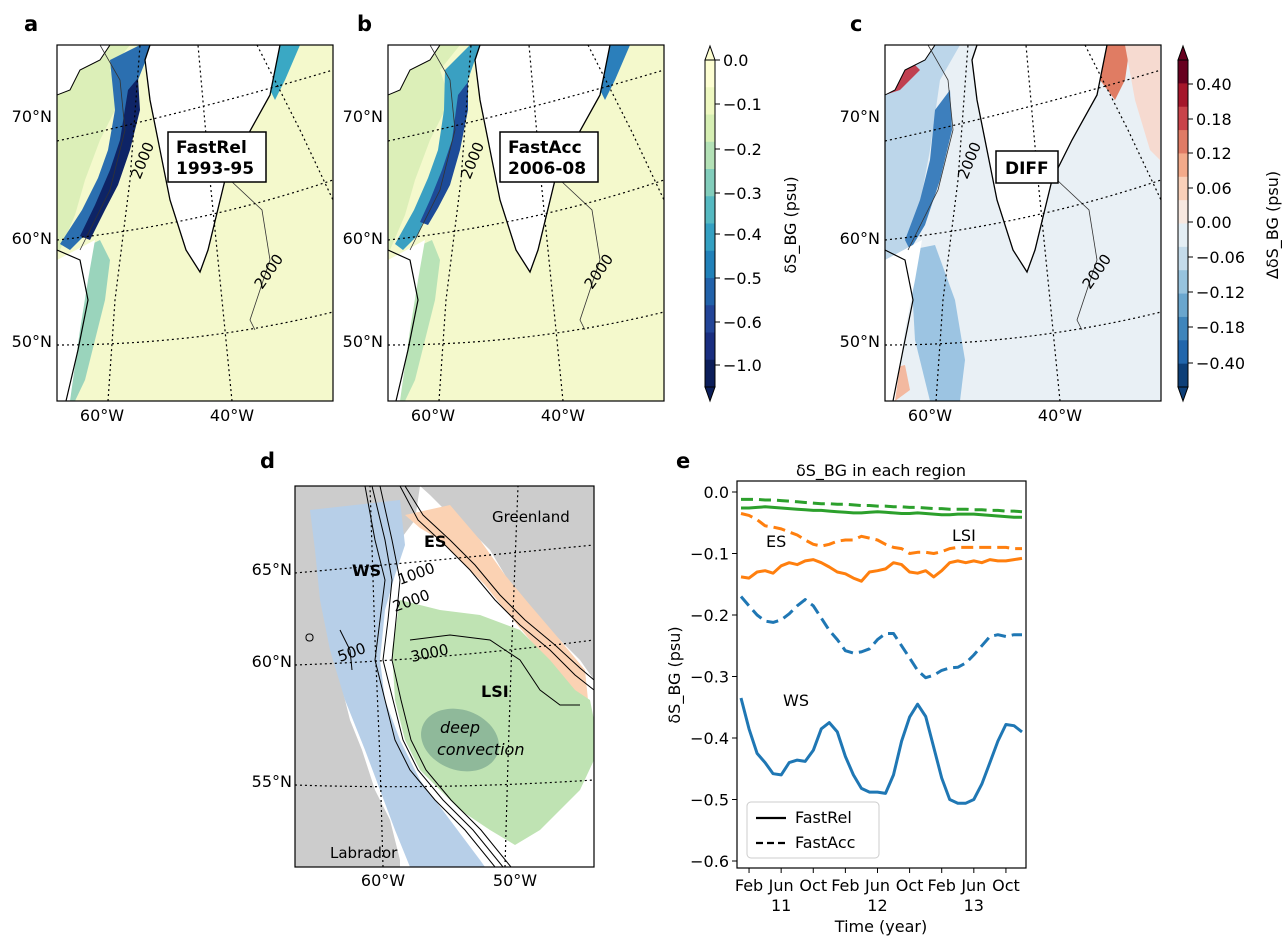  I want to click on colorbar-tick-label: 0.12, so click(1214, 153).